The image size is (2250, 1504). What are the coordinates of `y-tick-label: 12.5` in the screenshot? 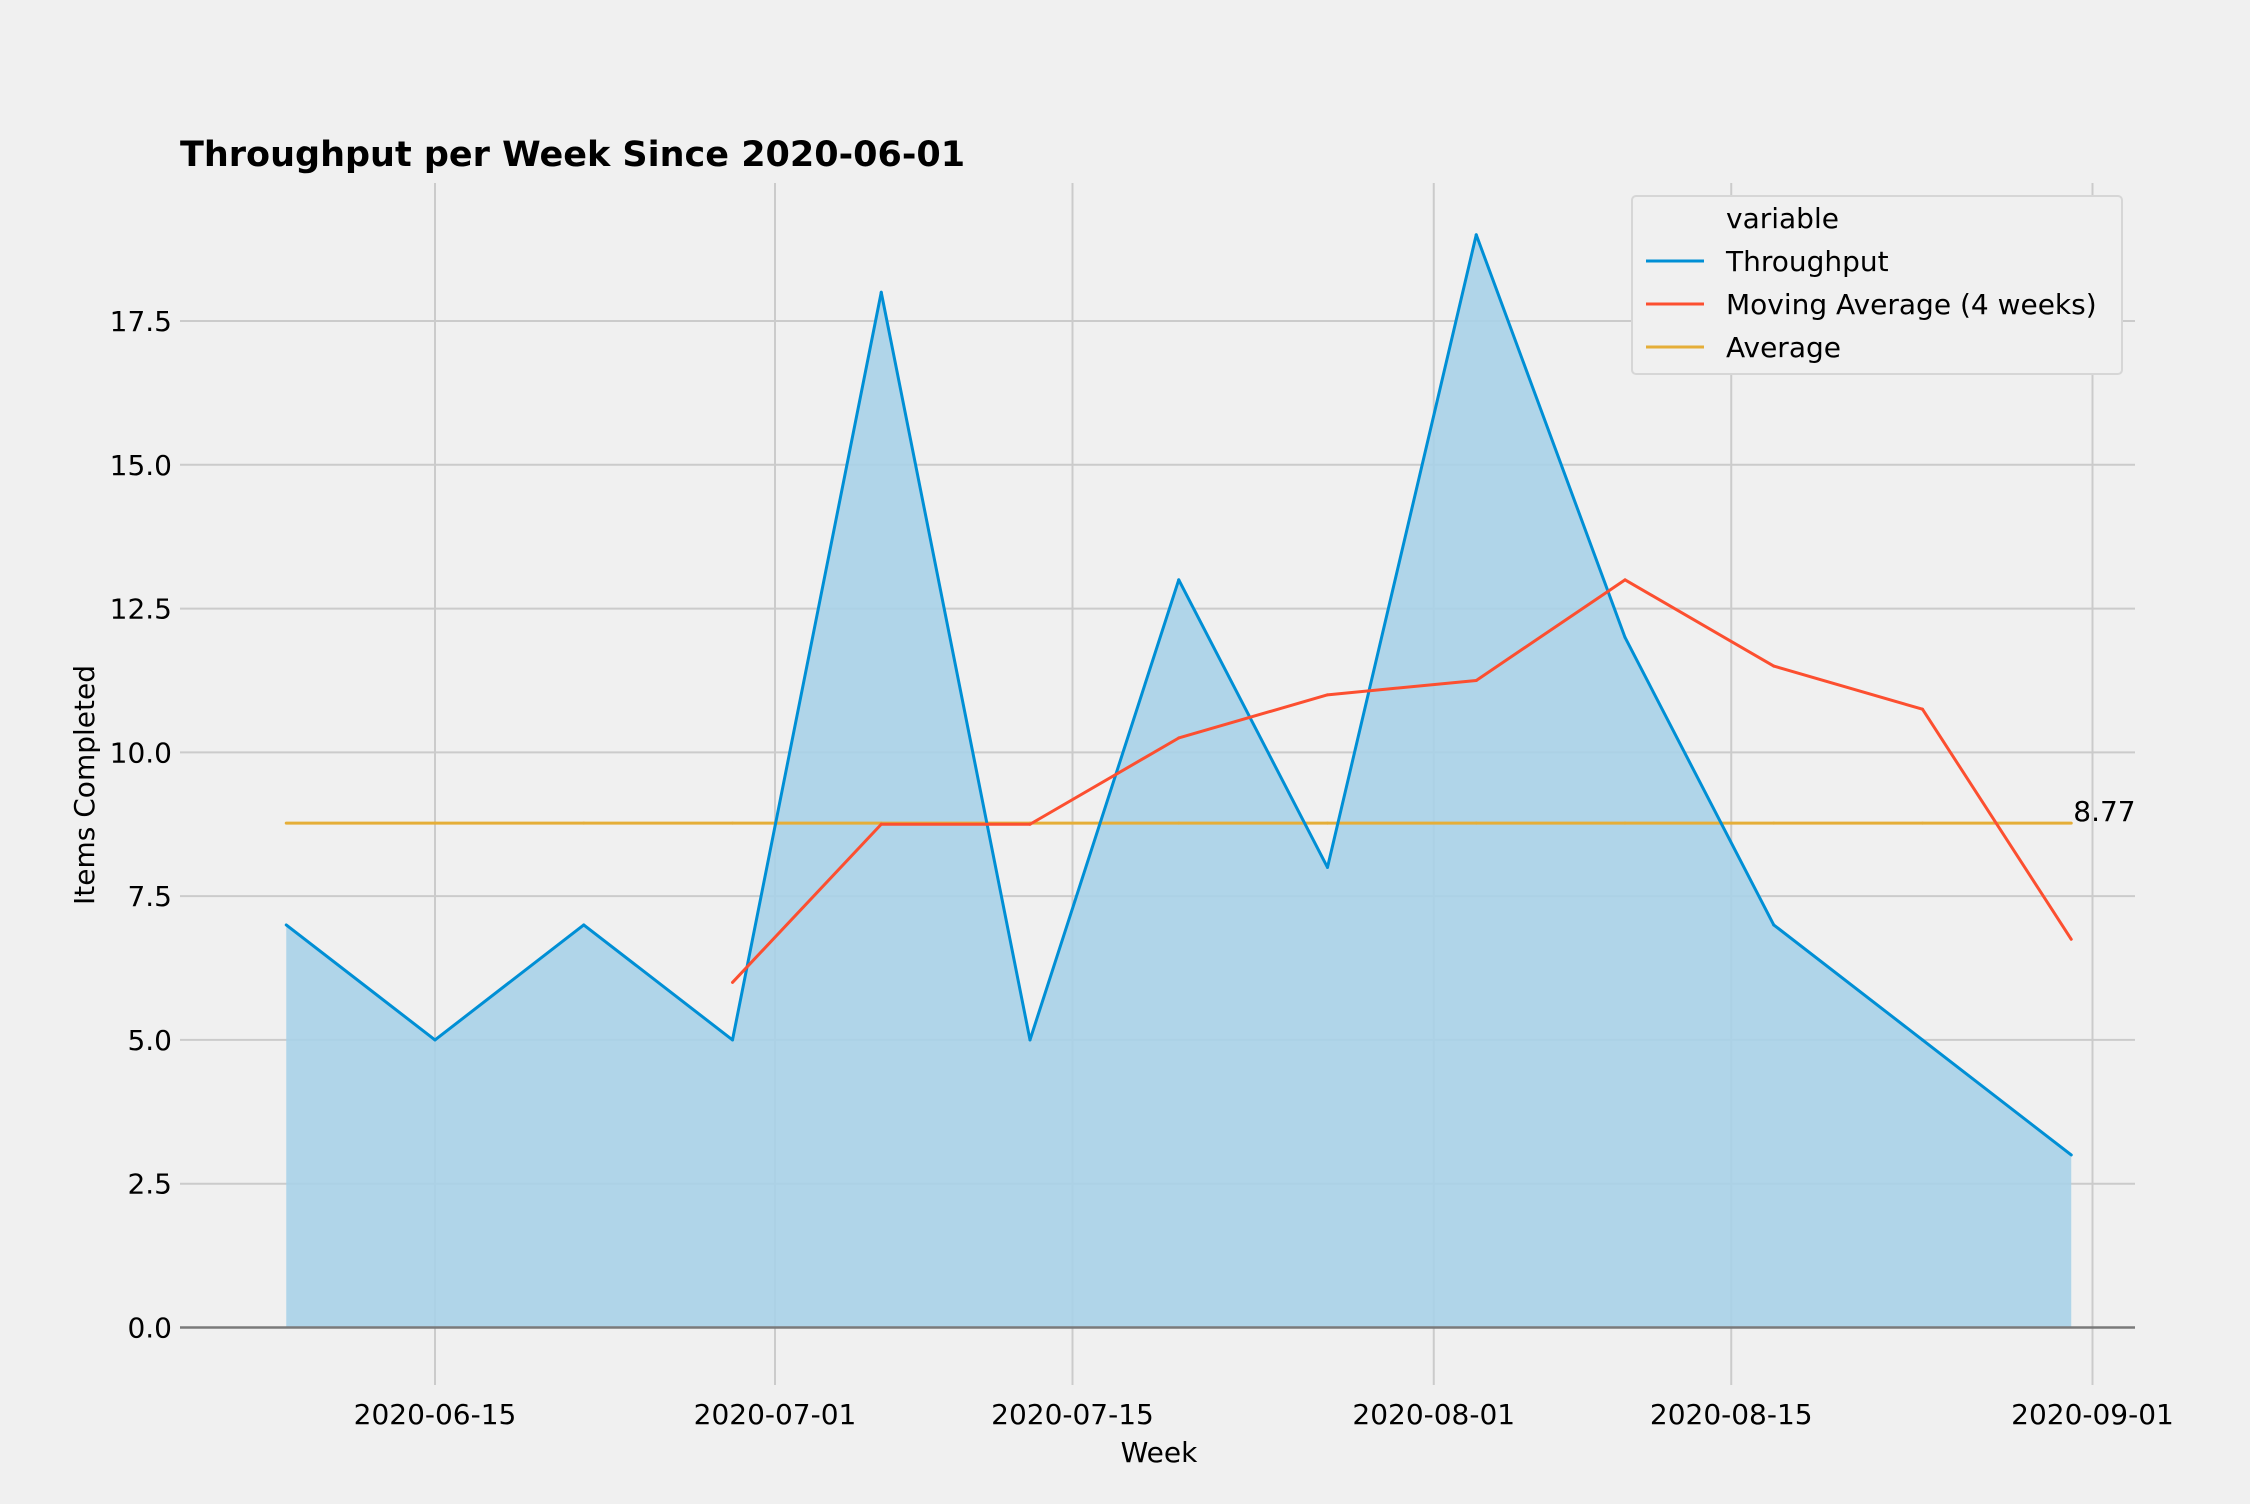 It's located at (141, 609).